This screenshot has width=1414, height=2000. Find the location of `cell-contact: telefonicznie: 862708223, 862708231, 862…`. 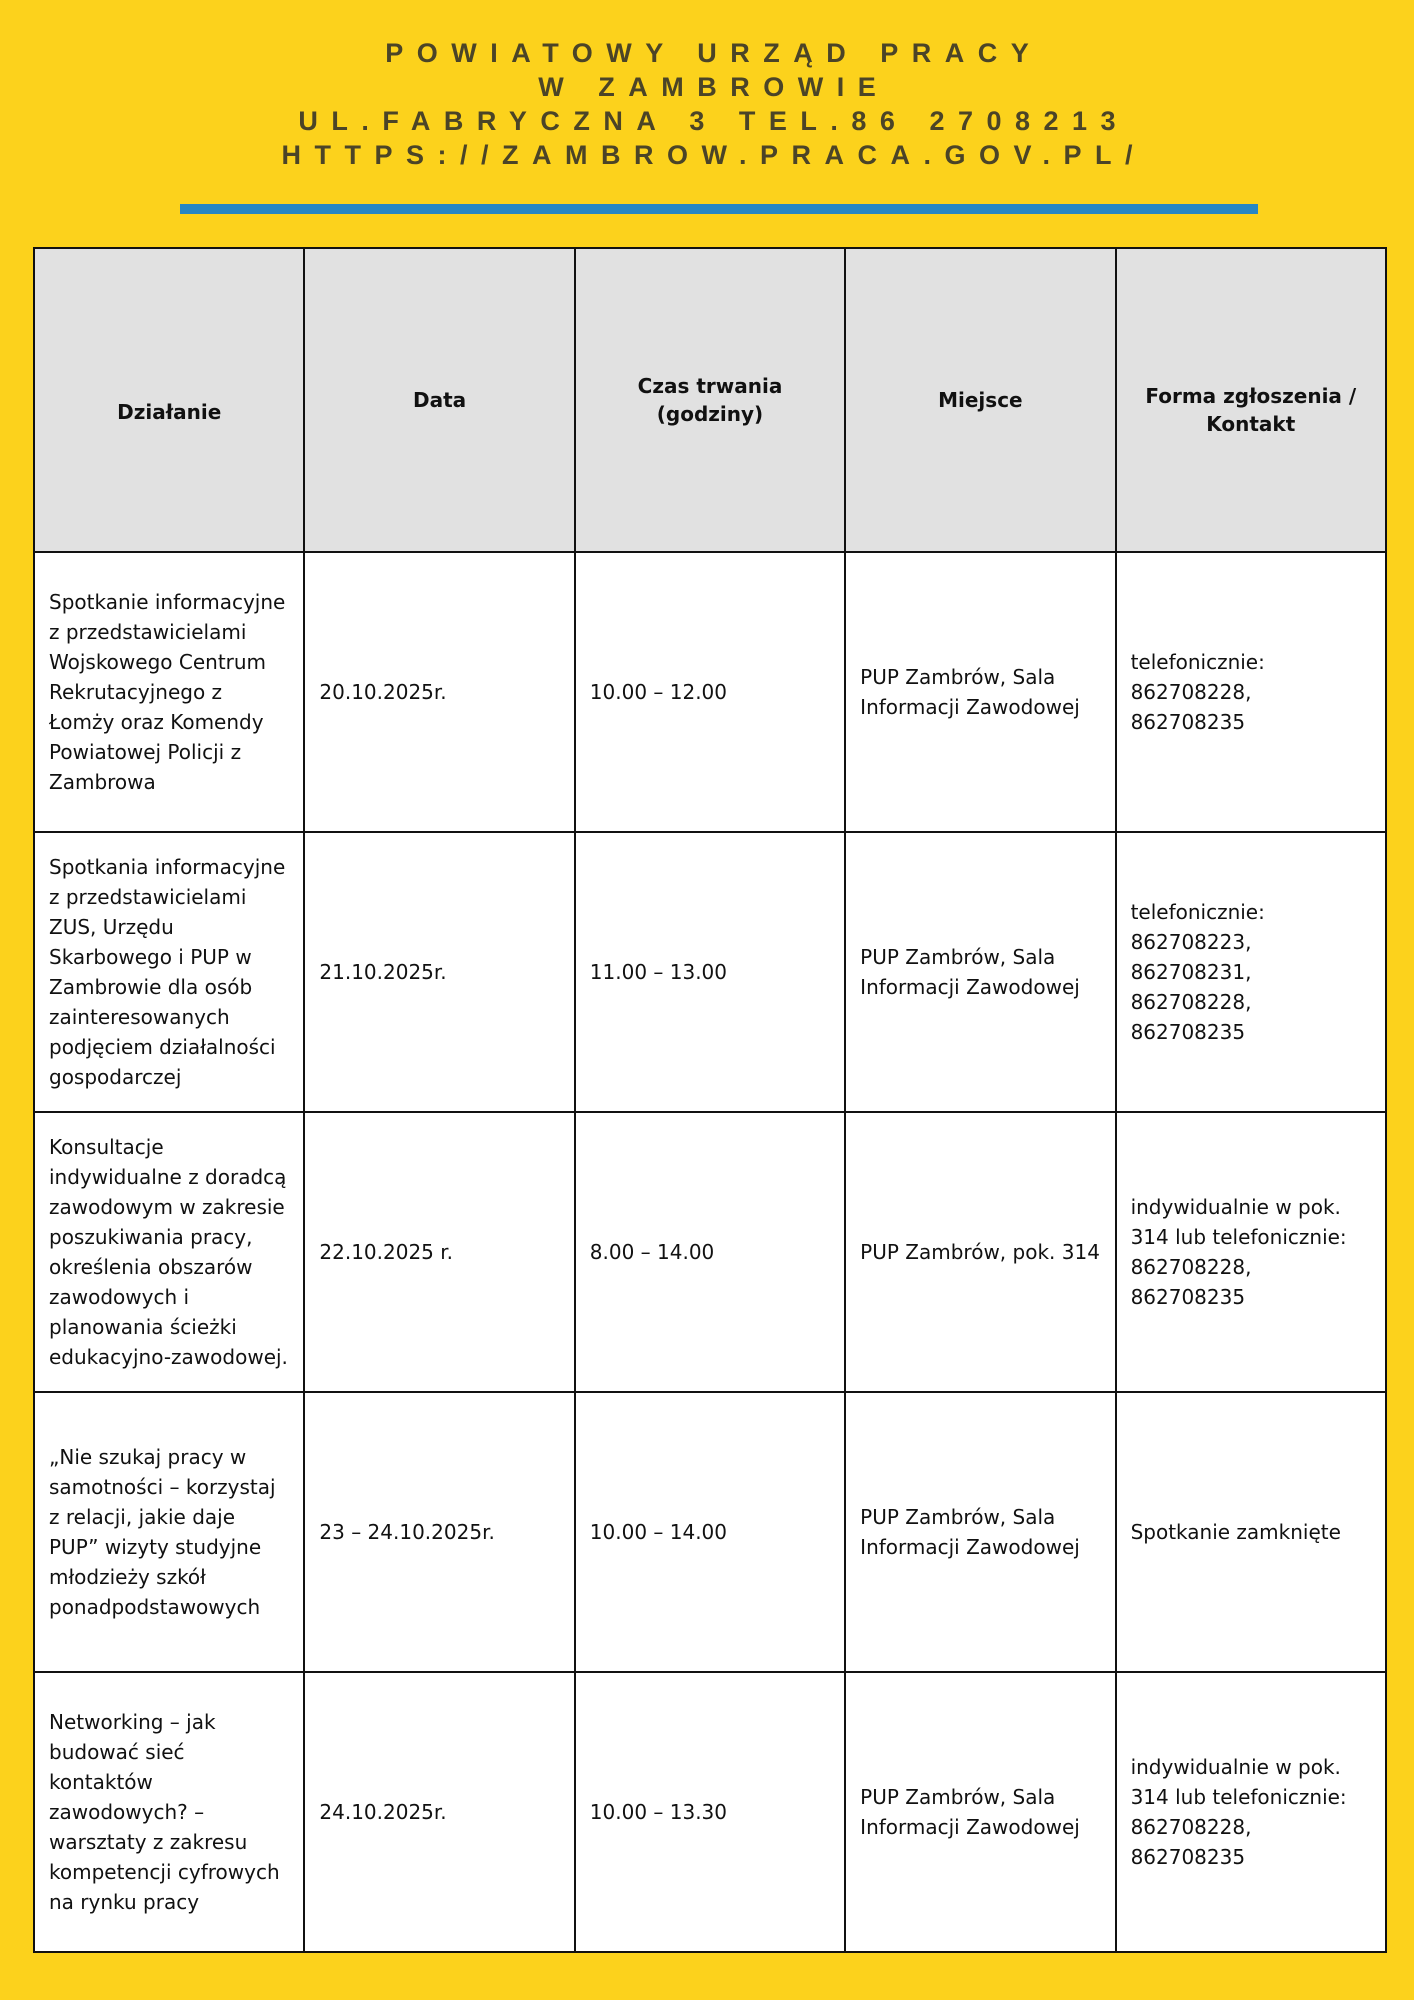

cell-contact: telefonicznie: 862708223, 862708231, 862… is located at coordinates (1251, 972).